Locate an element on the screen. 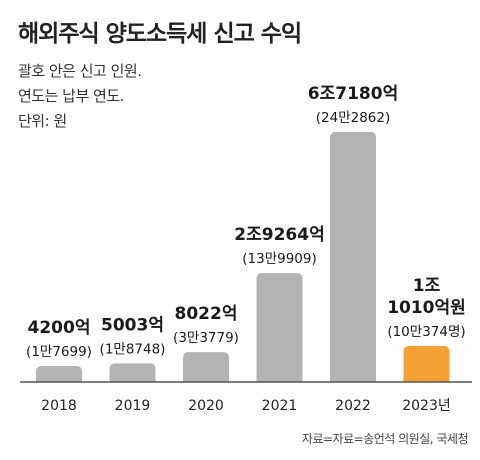 The width and height of the screenshot is (480, 460). value-label-1: 5003억 is located at coordinates (132, 325).